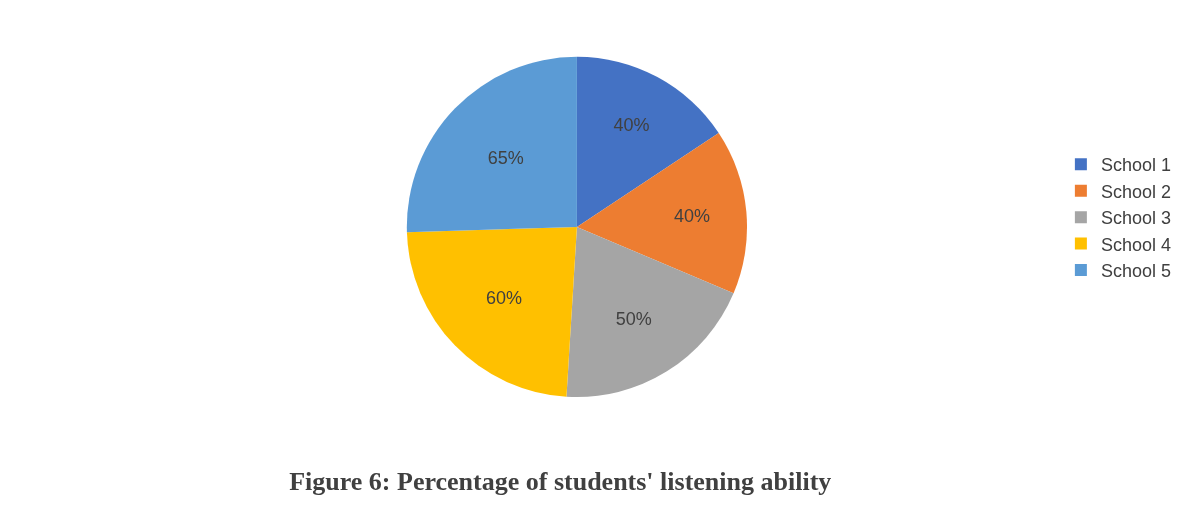 Image resolution: width=1192 pixels, height=517 pixels. Describe the element at coordinates (560, 481) in the screenshot. I see `text: Figure 6: Percentage of students' listening ability` at that location.